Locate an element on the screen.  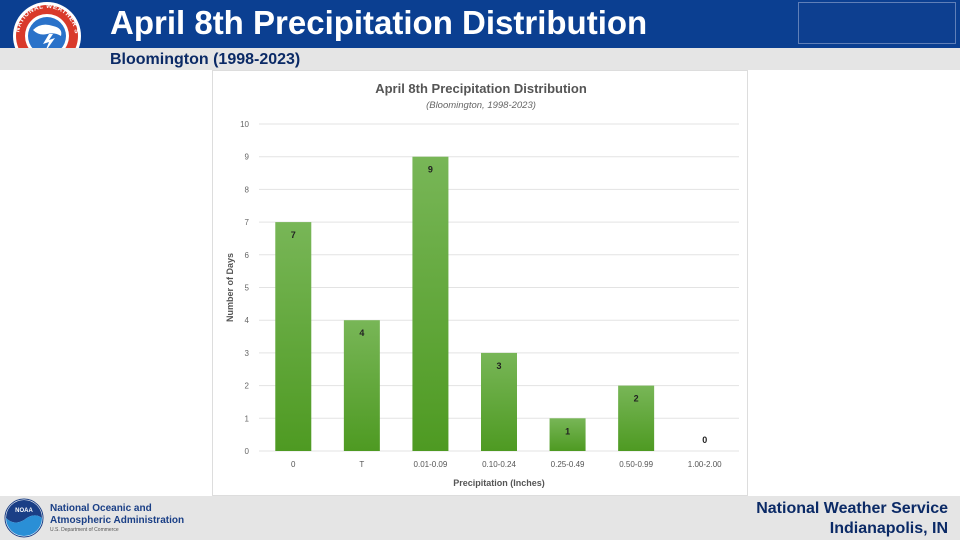
y-tick-label: 10 is located at coordinates (244, 124).